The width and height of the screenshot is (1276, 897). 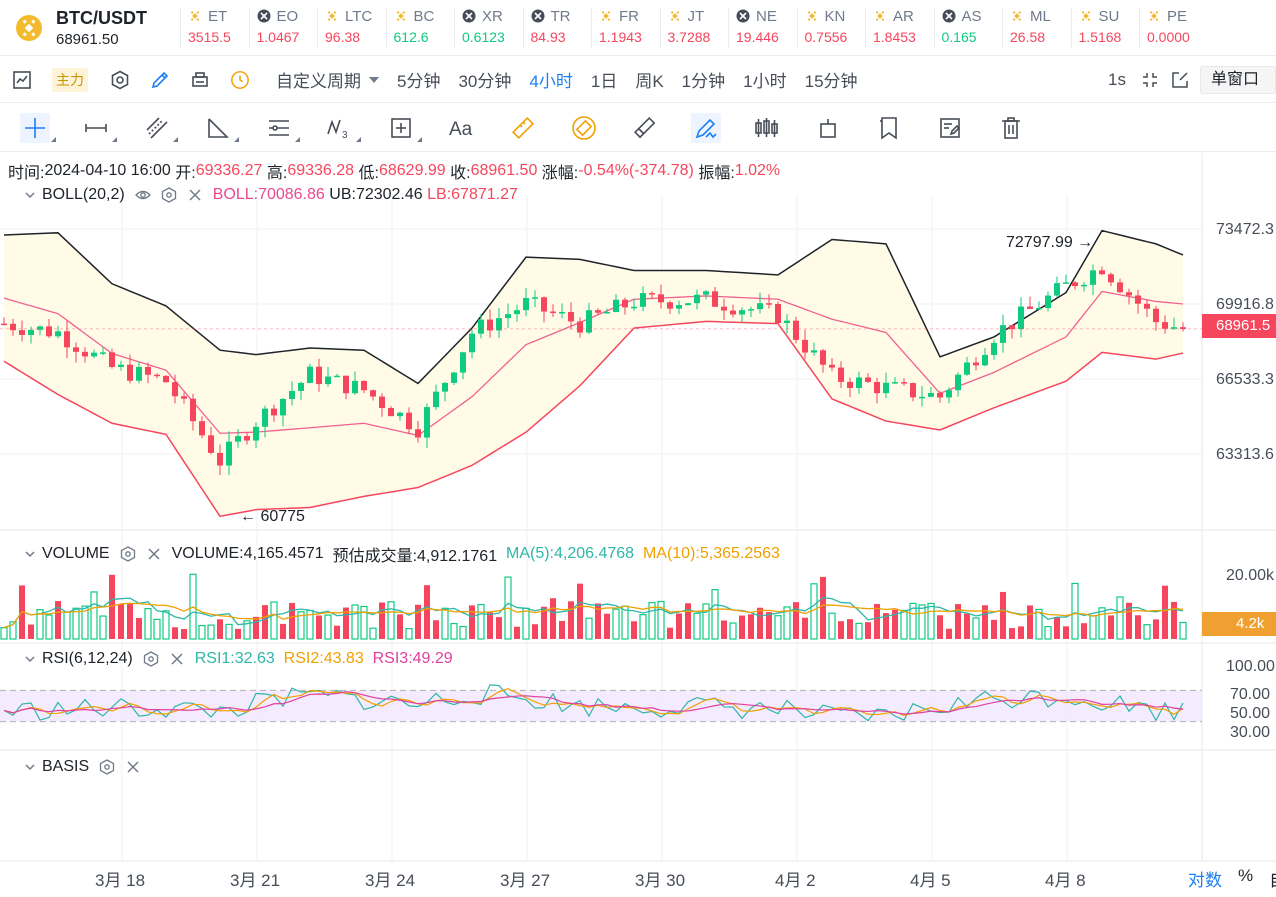 What do you see at coordinates (343, 128) in the screenshot?
I see `wave-tool-icon: 3` at bounding box center [343, 128].